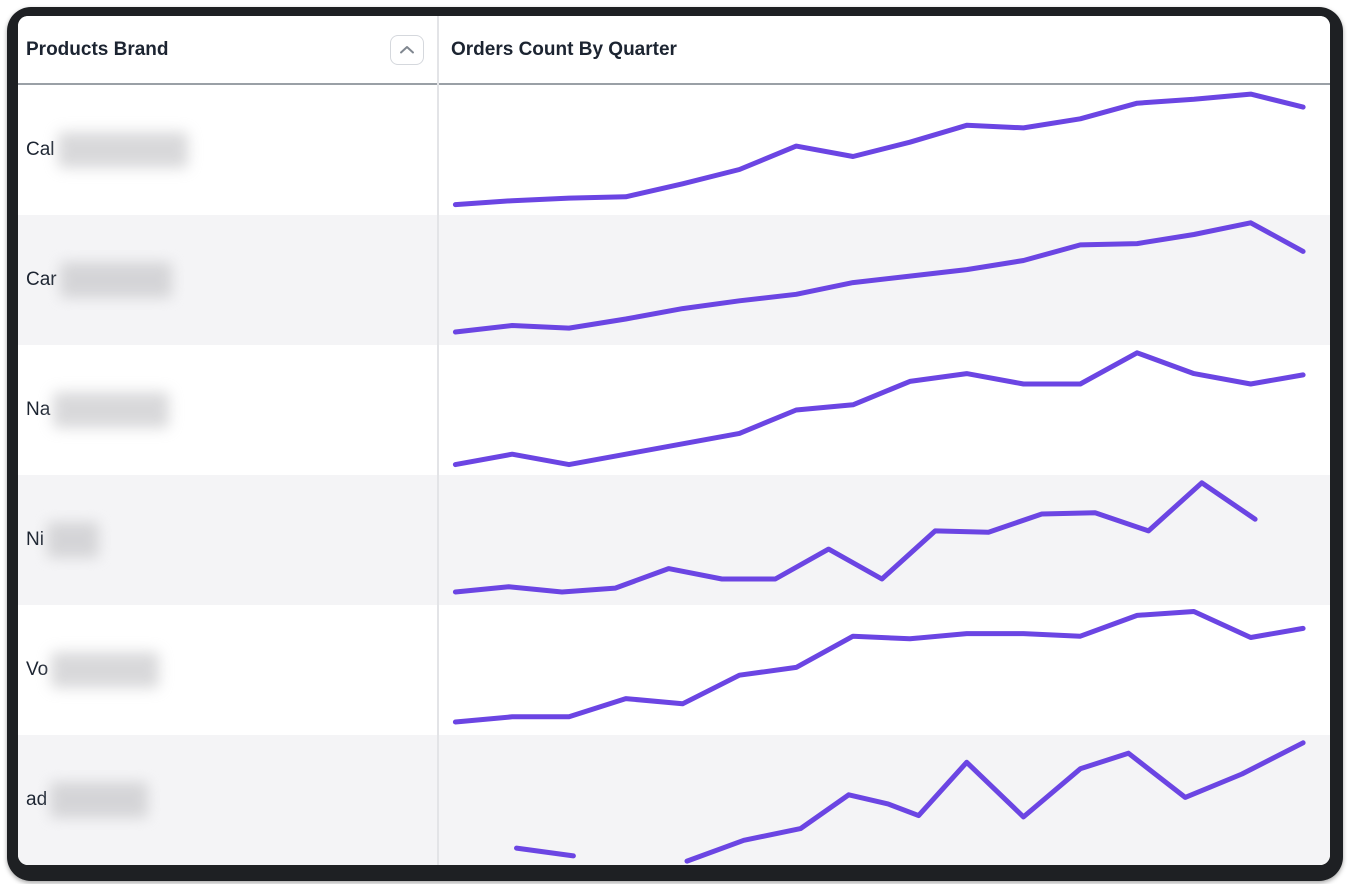  I want to click on table-row: Cal, so click(674, 150).